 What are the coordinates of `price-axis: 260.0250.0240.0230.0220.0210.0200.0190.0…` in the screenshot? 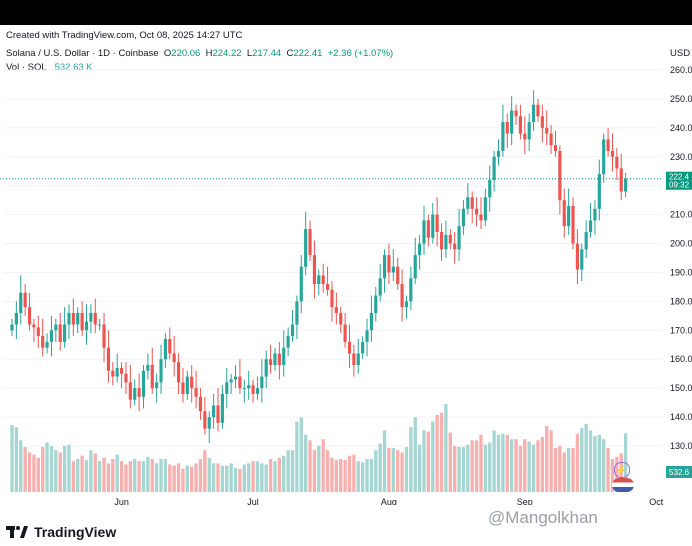 It's located at (679, 271).